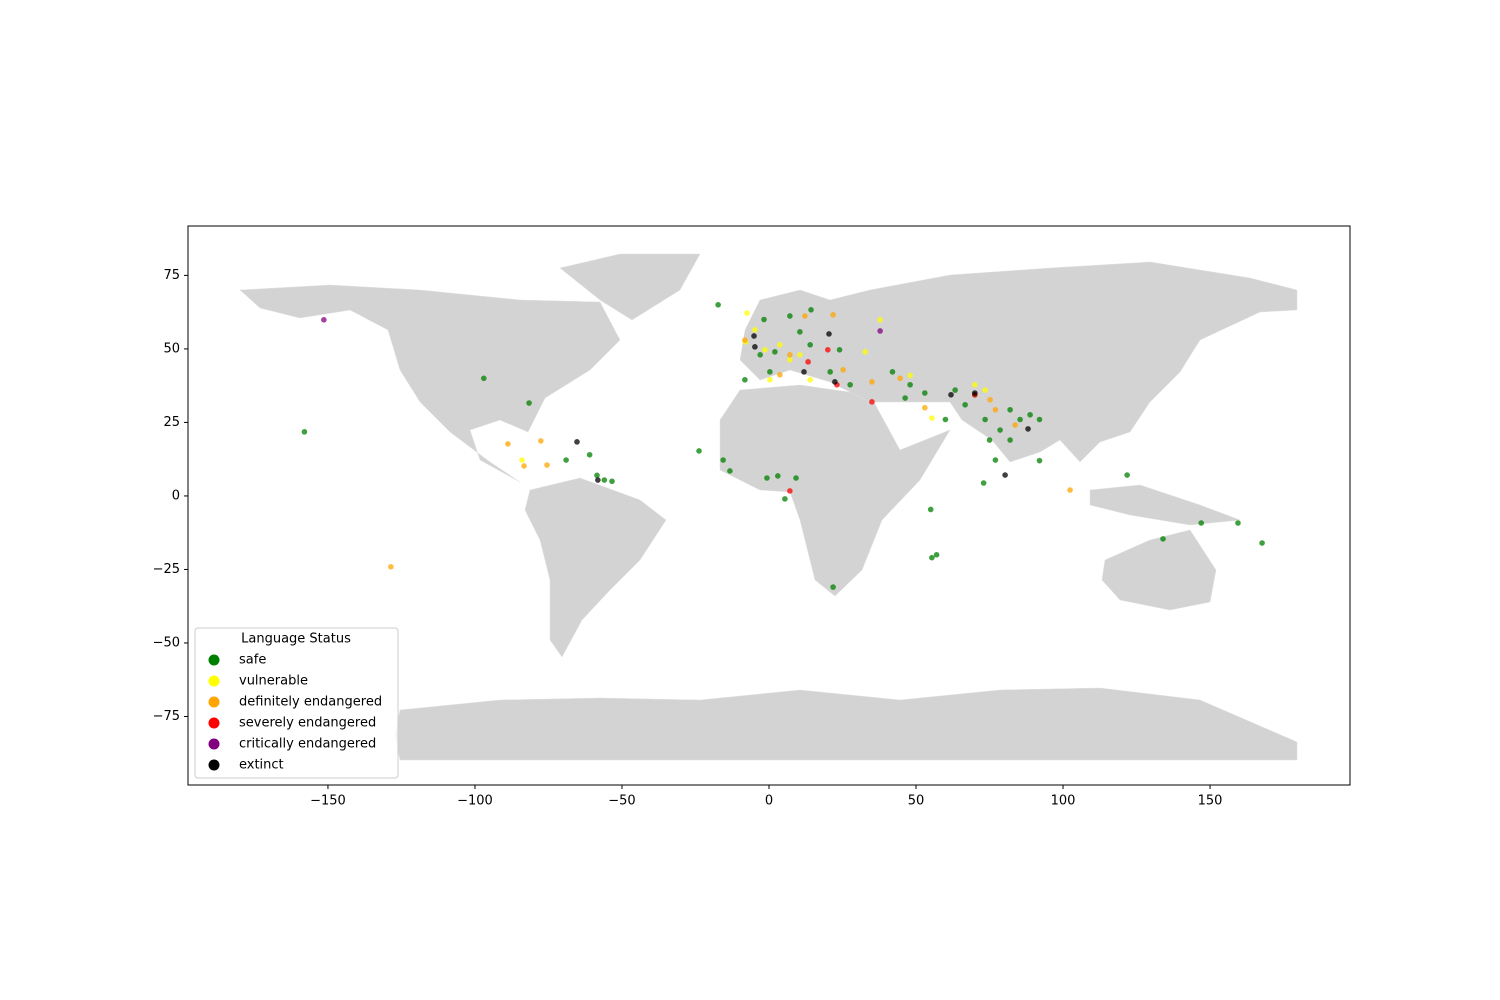 The width and height of the screenshot is (1500, 1000). I want to click on y-tick-label: −75, so click(166, 716).